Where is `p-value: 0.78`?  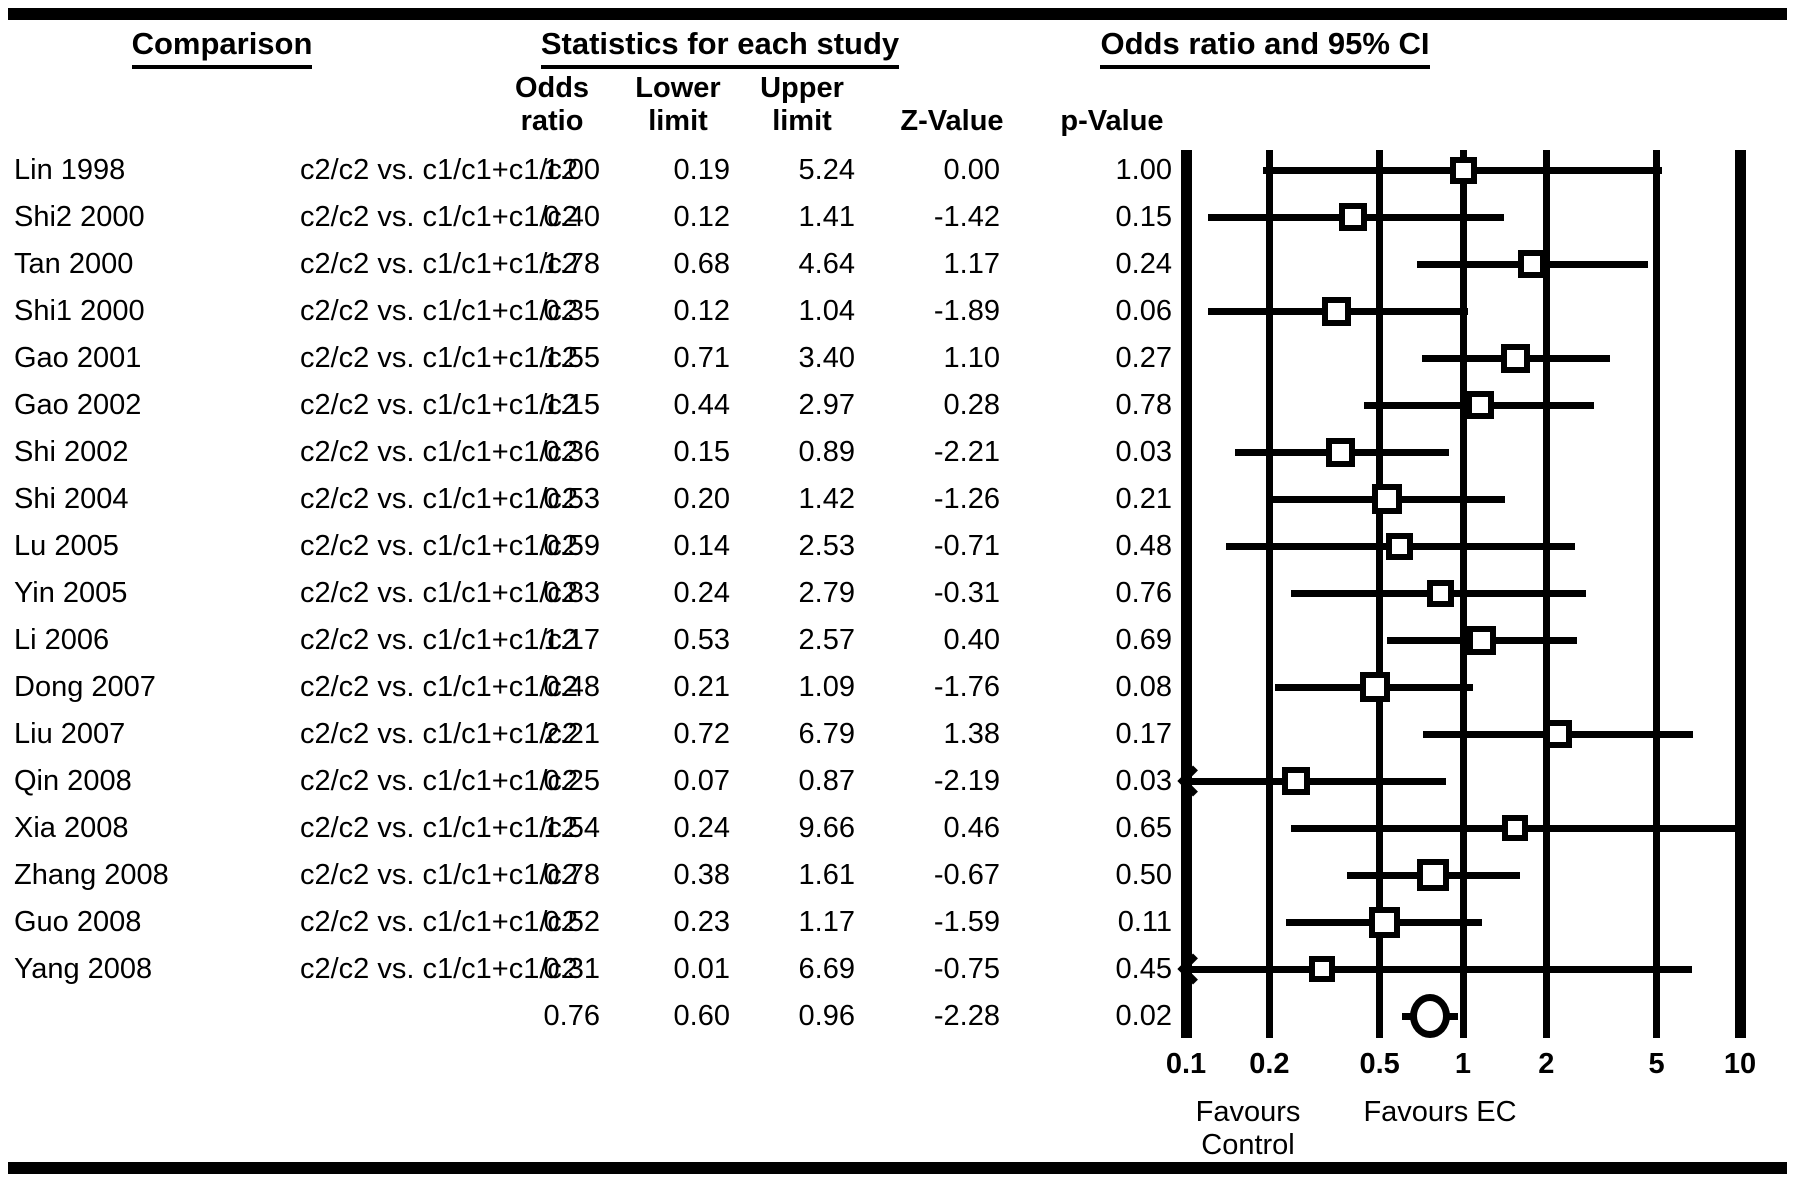
p-value: 0.78 is located at coordinates (1143, 404).